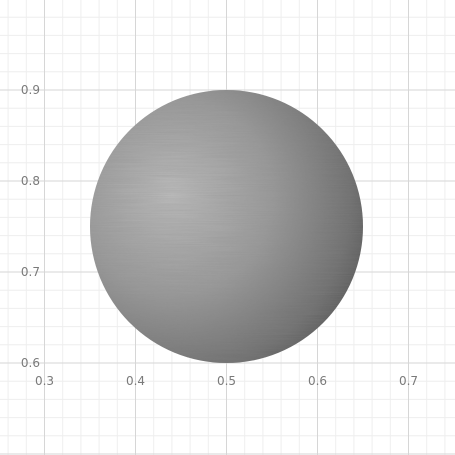 This screenshot has height=455, width=455. Describe the element at coordinates (135, 381) in the screenshot. I see `x-tick-label: 0.4` at that location.